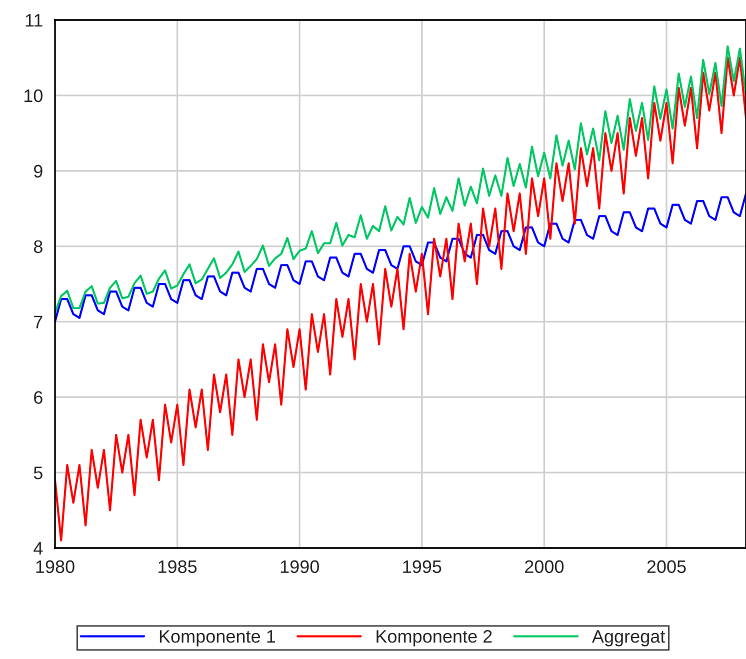 Image resolution: width=746 pixels, height=659 pixels. What do you see at coordinates (38, 247) in the screenshot?
I see `y-tick-label: 8` at bounding box center [38, 247].